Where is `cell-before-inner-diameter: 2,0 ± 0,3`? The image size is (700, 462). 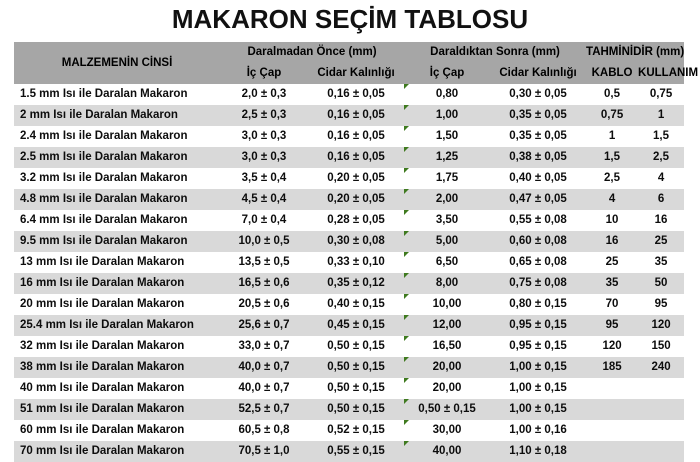 cell-before-inner-diameter: 2,0 ± 0,3 is located at coordinates (264, 94).